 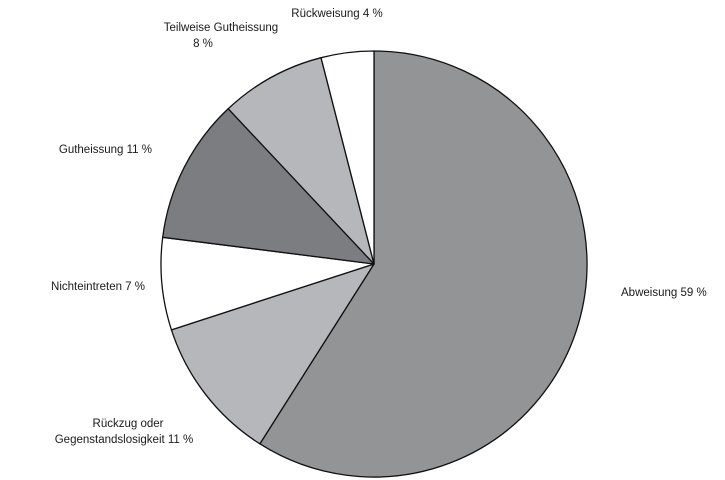 What do you see at coordinates (272, 354) in the screenshot?
I see `pie-slice-rueckzug` at bounding box center [272, 354].